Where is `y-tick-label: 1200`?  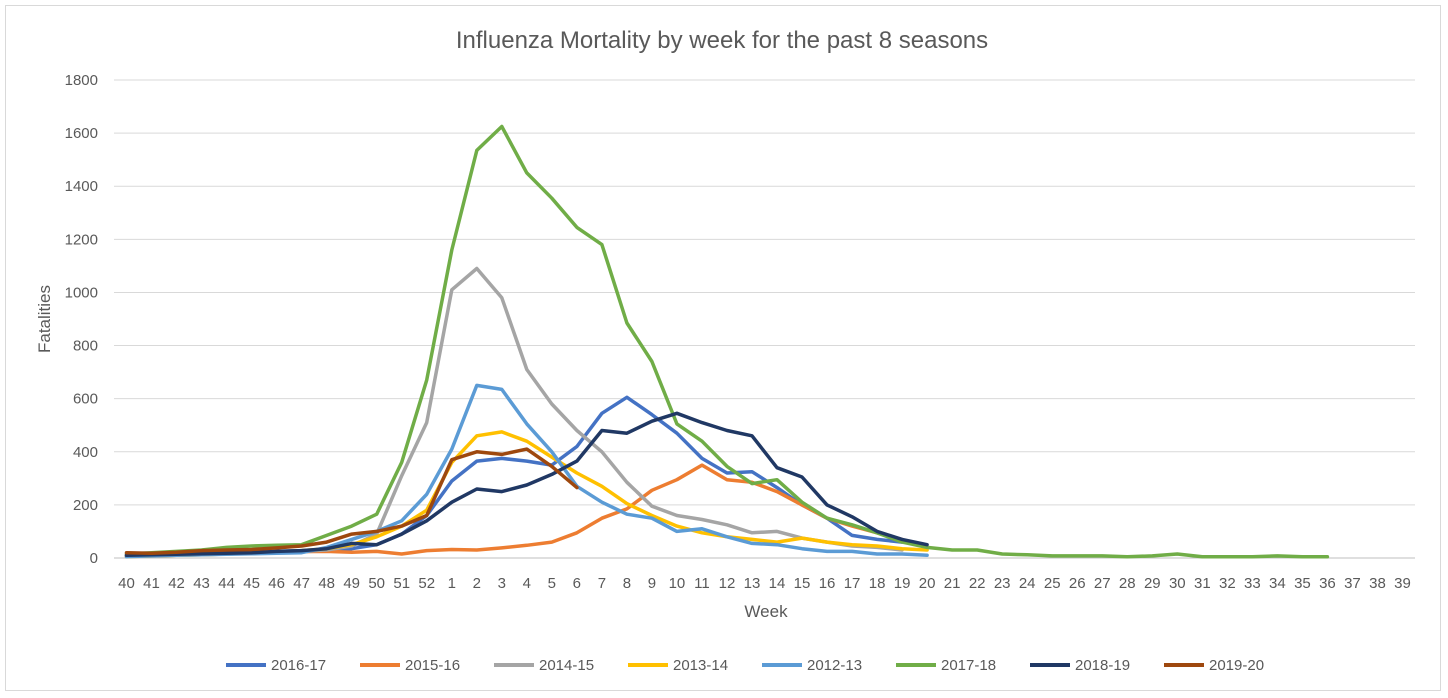 y-tick-label: 1200 is located at coordinates (81, 239).